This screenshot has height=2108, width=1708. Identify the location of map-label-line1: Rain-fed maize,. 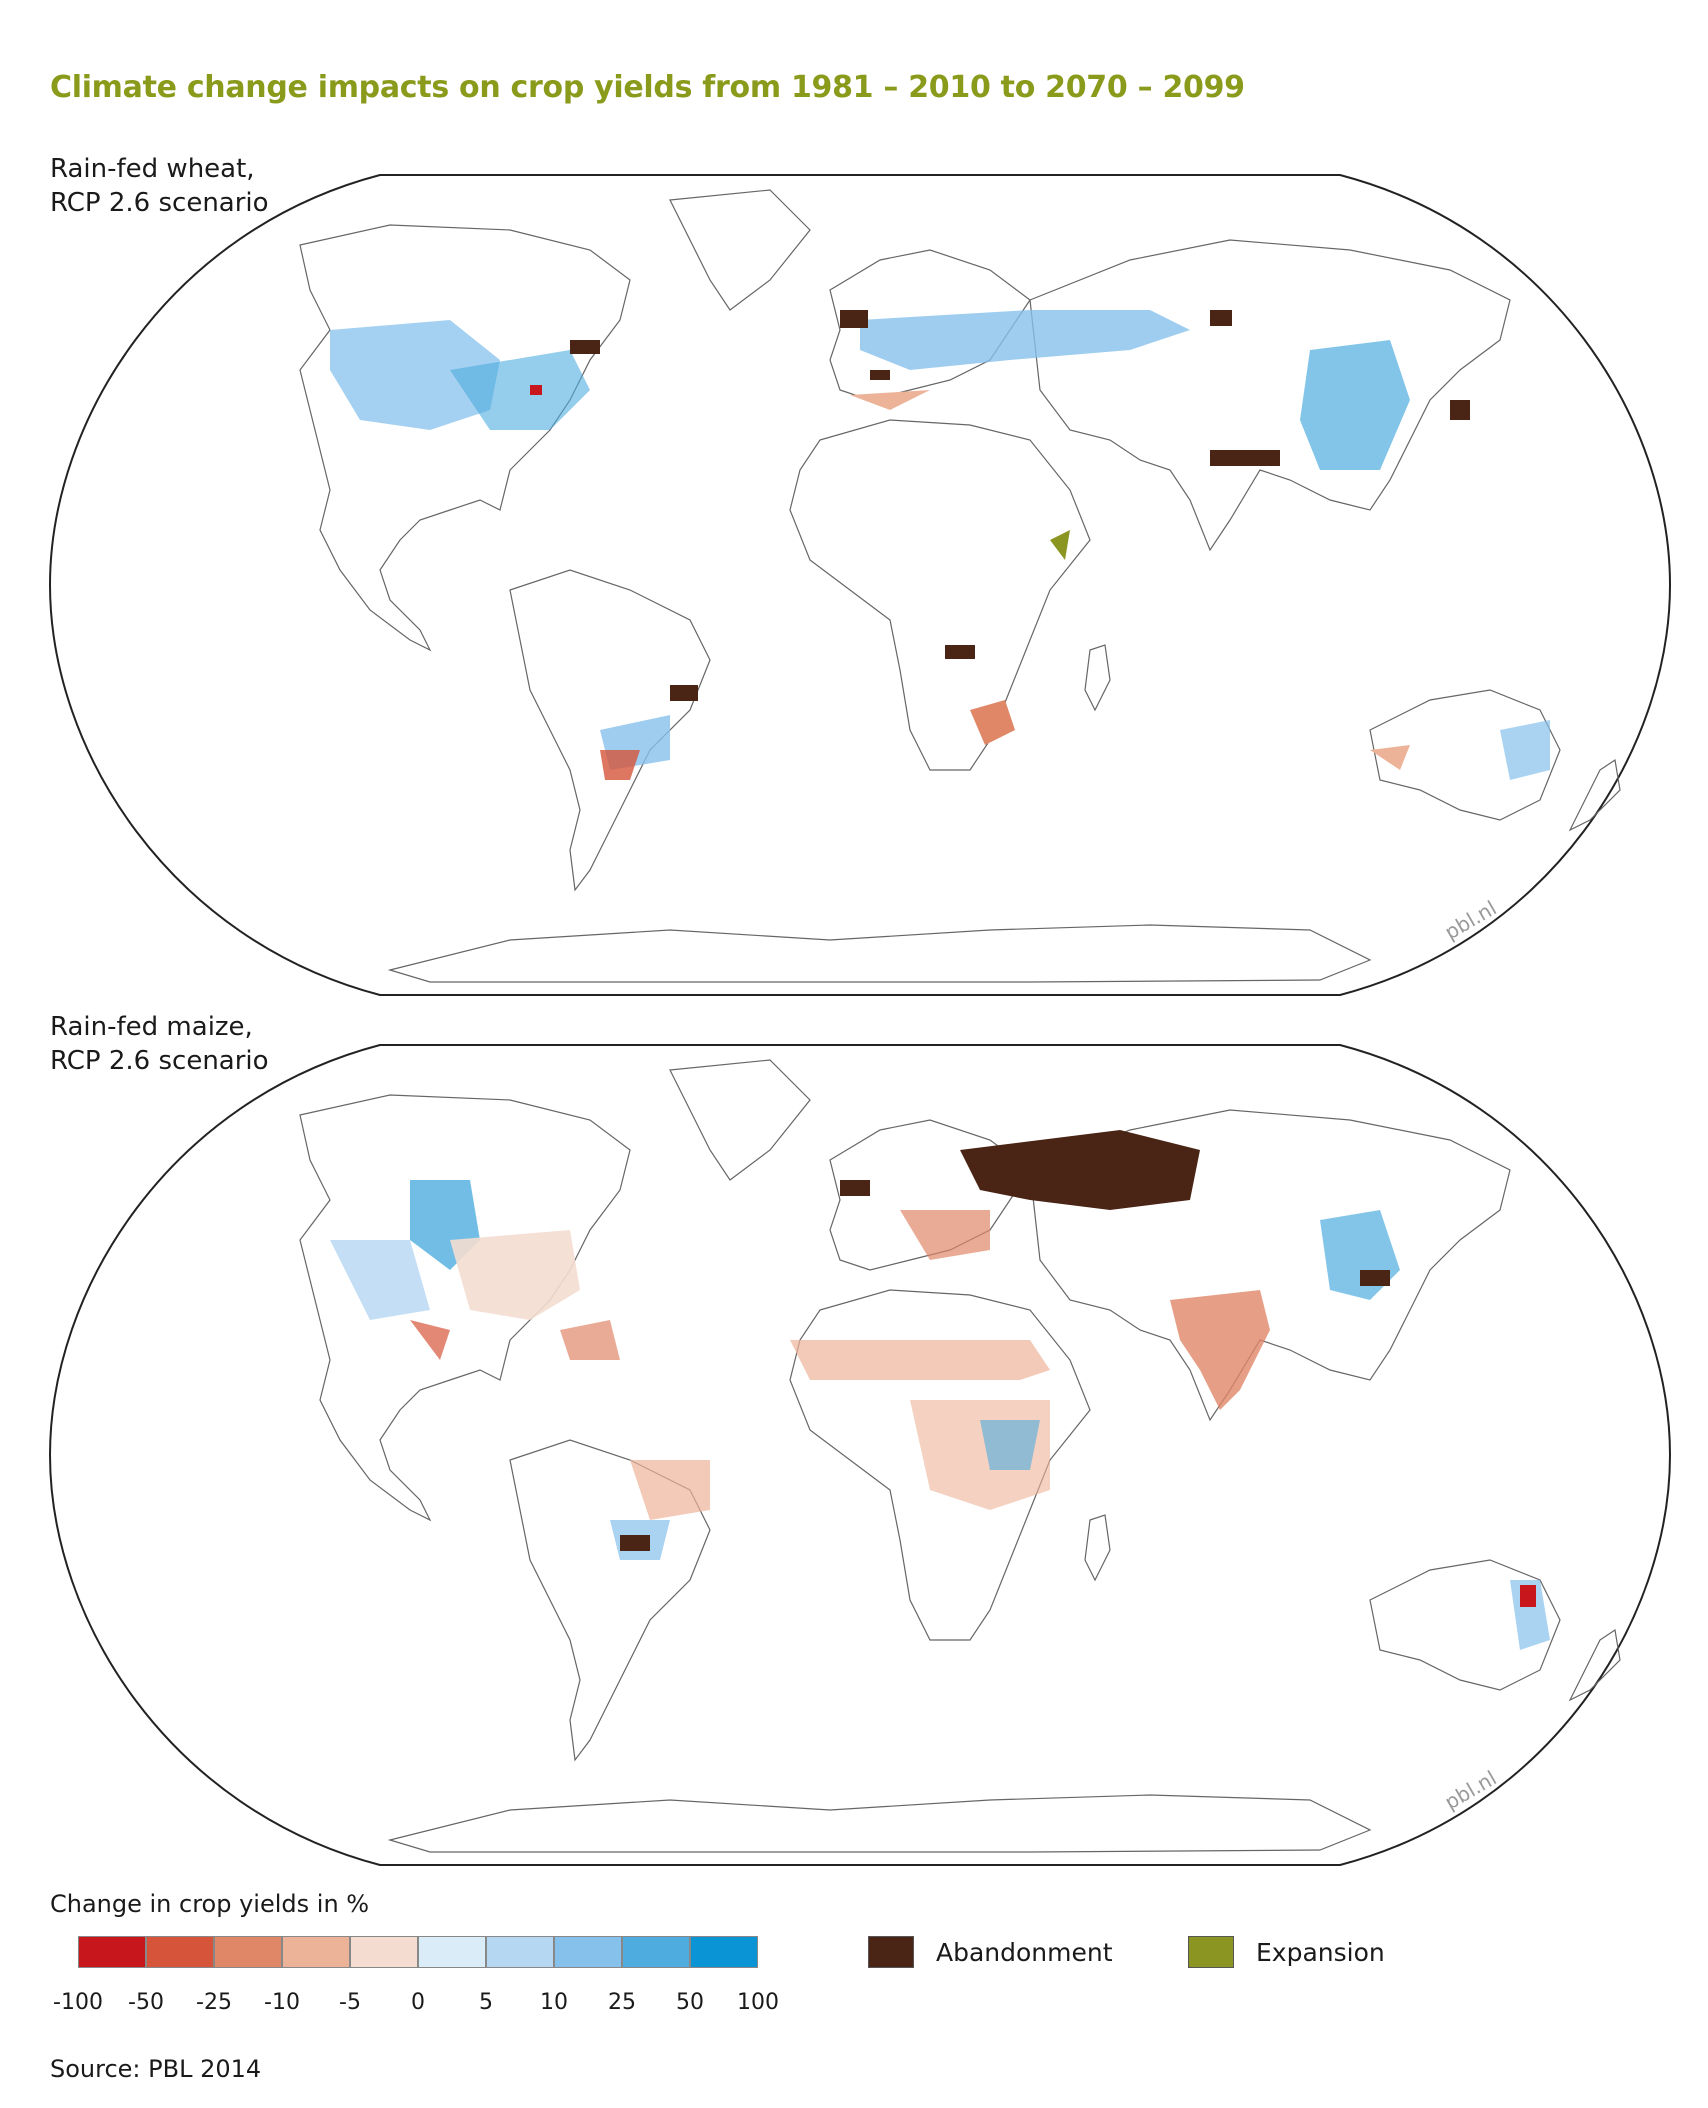
(151, 1027).